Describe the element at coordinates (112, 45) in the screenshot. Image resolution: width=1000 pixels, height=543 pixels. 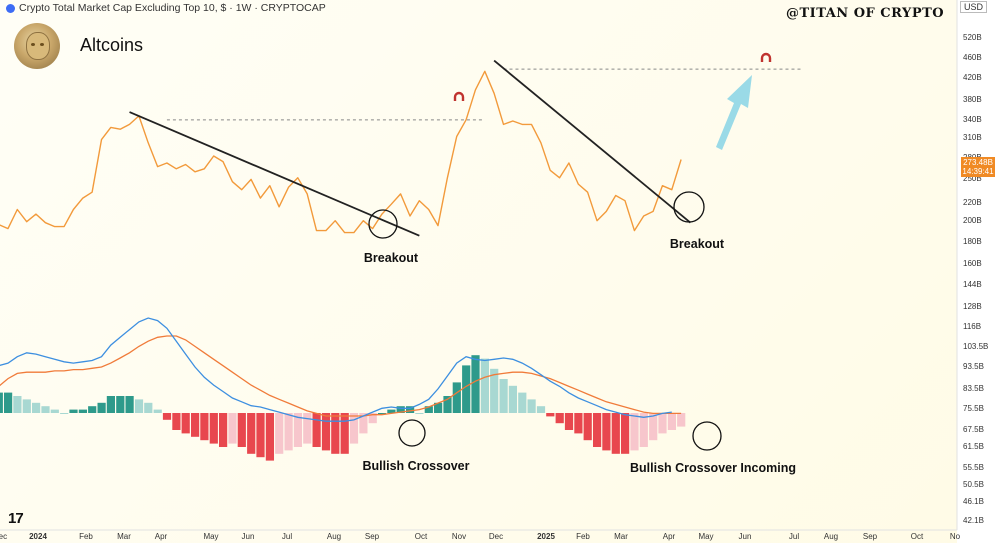
I see `chart-title: Altcoins` at that location.